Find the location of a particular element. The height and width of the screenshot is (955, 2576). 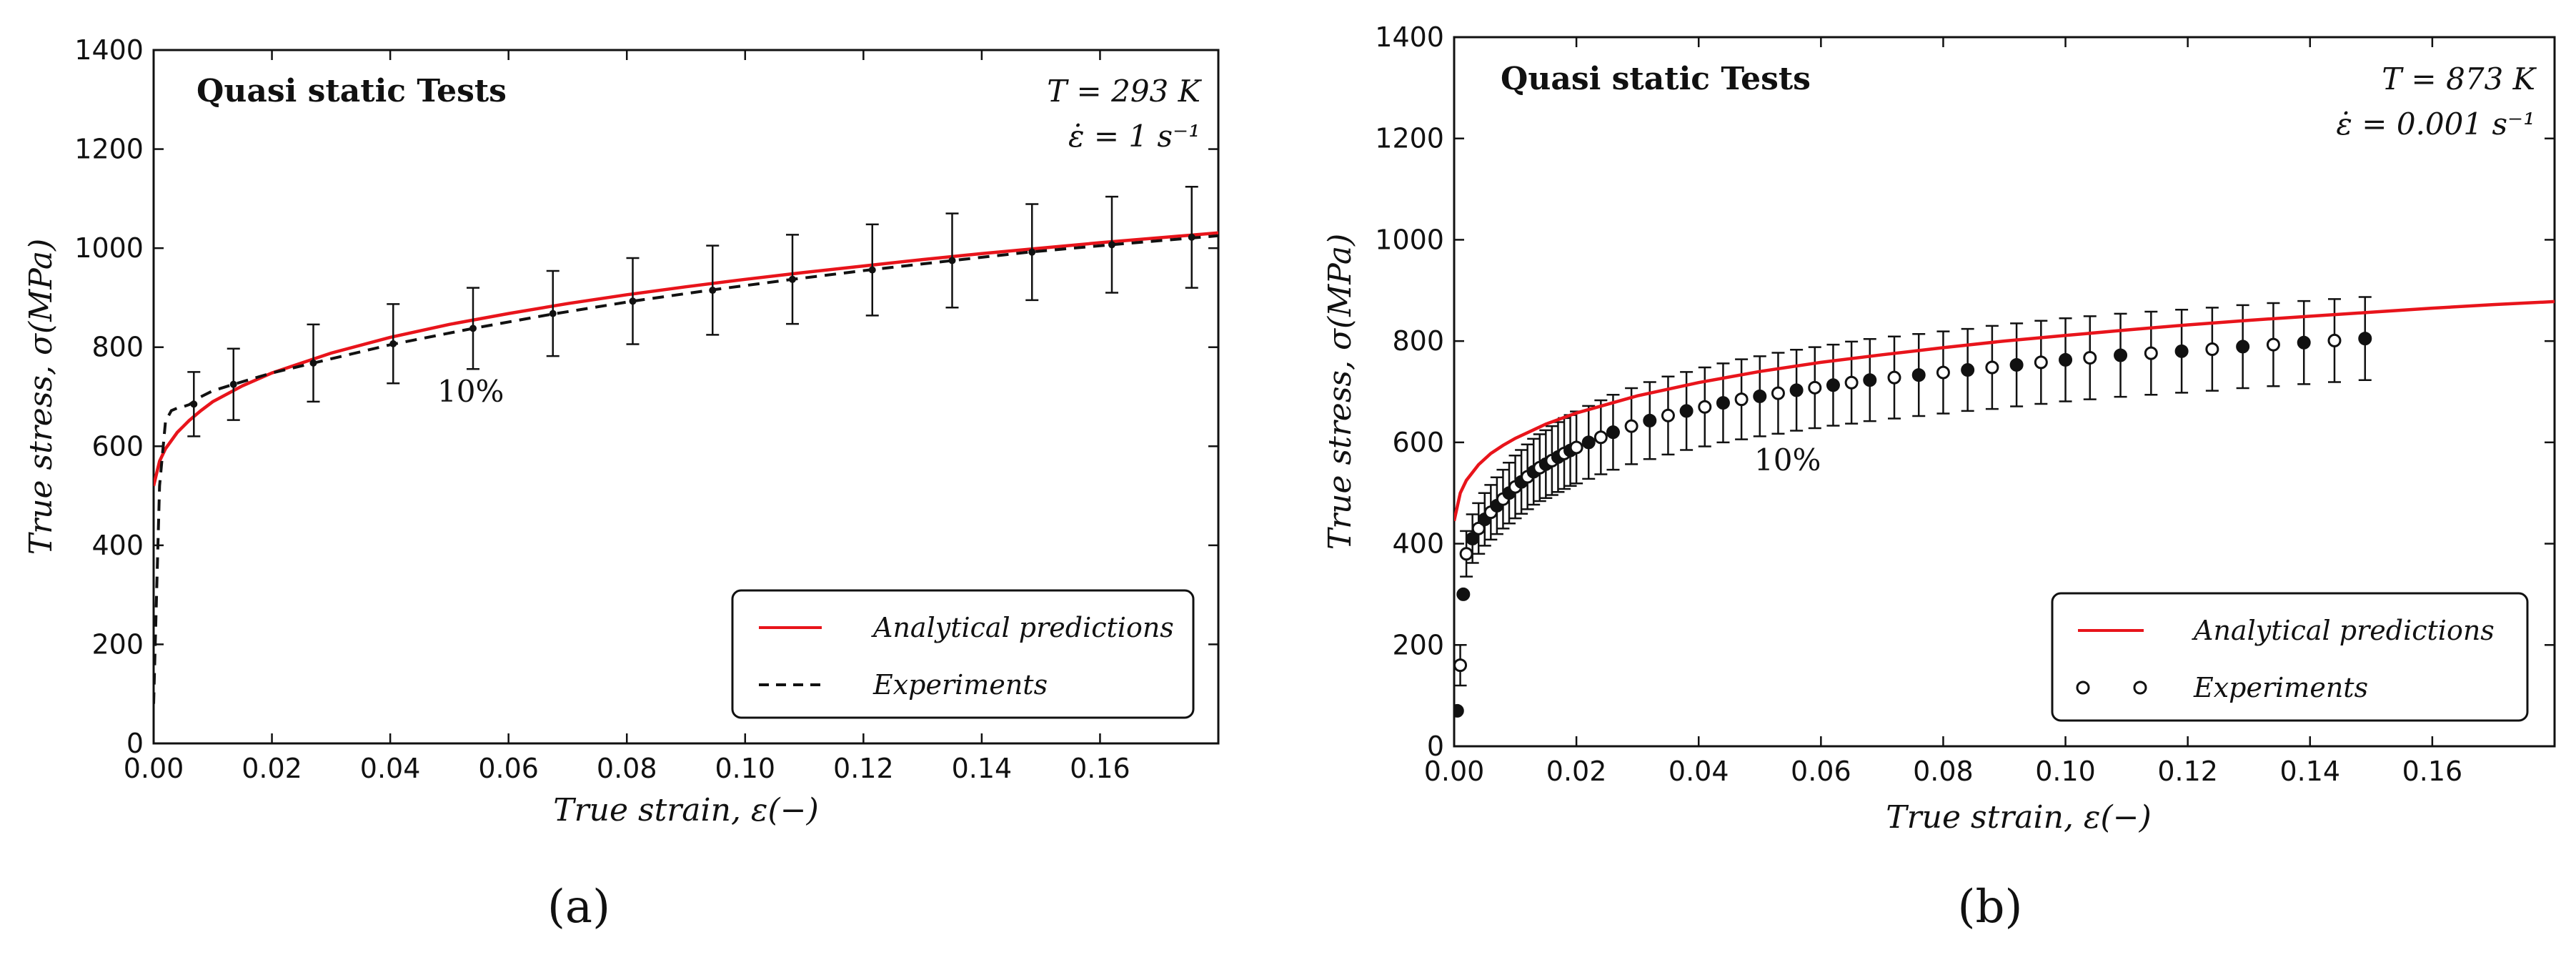

y-tick-label: 400 is located at coordinates (1418, 544).